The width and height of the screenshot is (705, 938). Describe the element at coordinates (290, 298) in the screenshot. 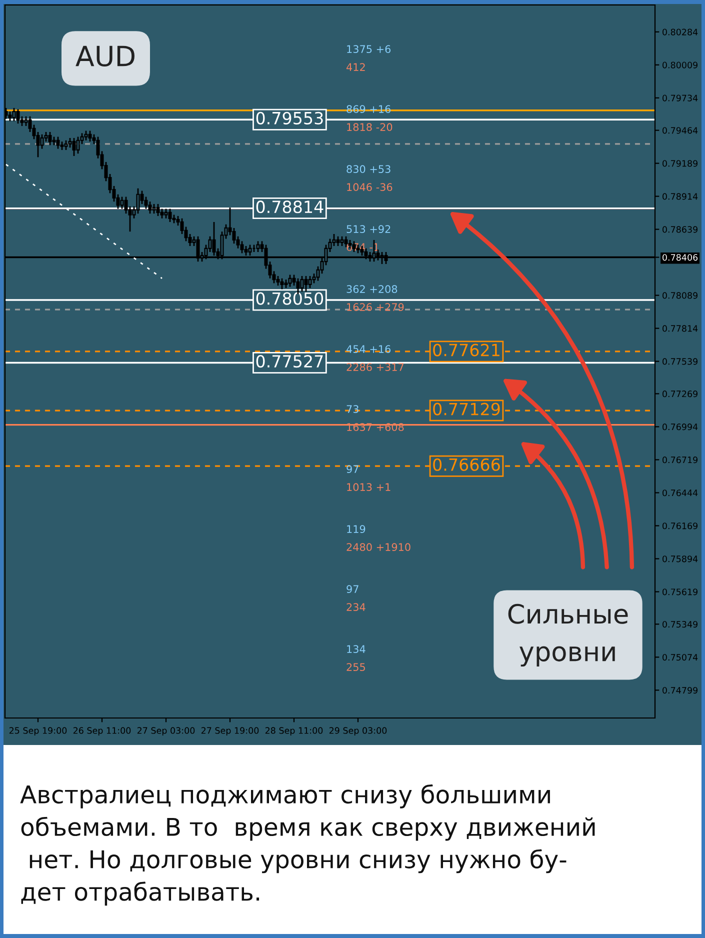

I see `ref-line-label: 0.78050` at that location.